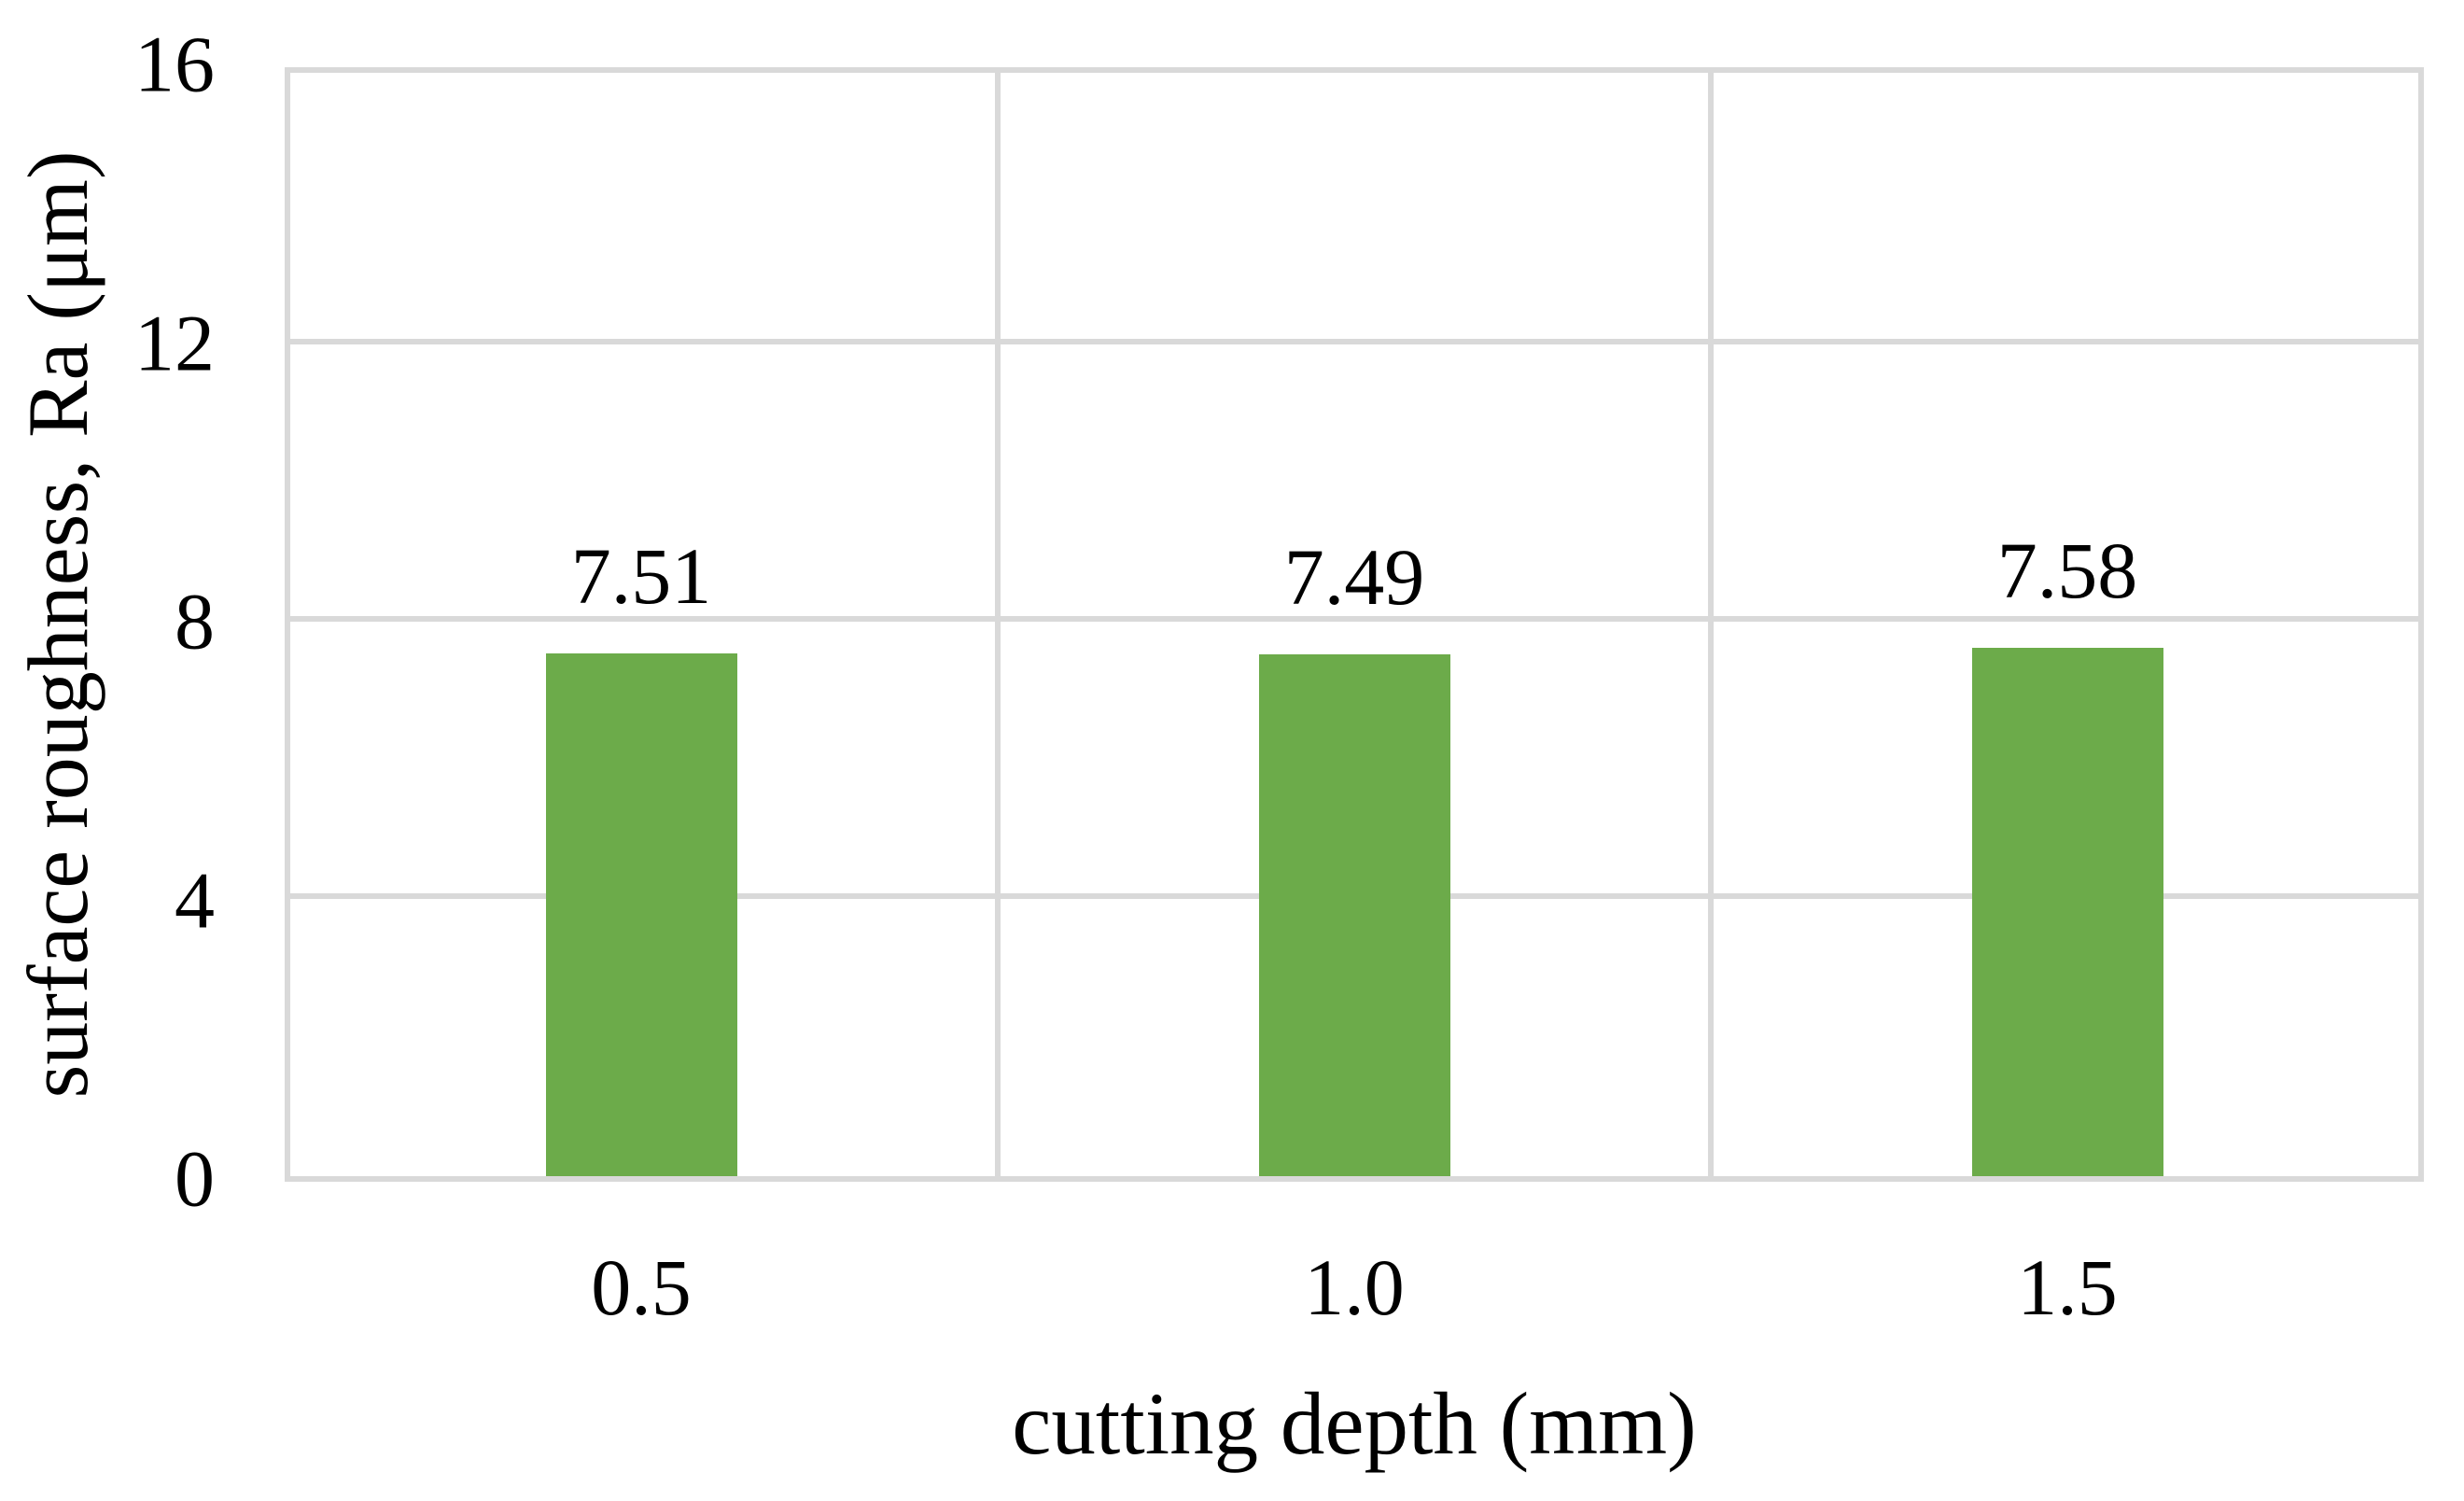 This screenshot has width=2464, height=1501. What do you see at coordinates (2067, 912) in the screenshot?
I see `bar-1.5` at bounding box center [2067, 912].